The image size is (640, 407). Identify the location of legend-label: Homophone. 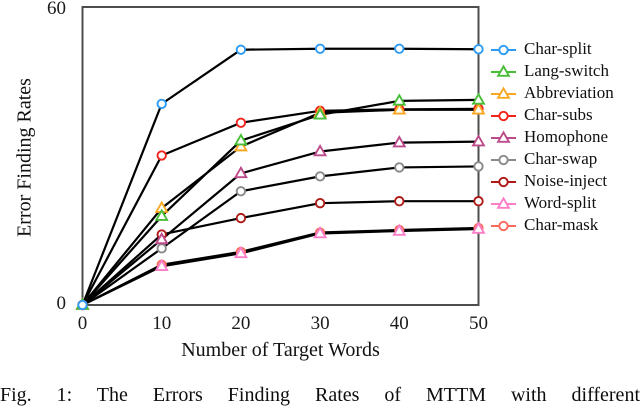
(566, 136).